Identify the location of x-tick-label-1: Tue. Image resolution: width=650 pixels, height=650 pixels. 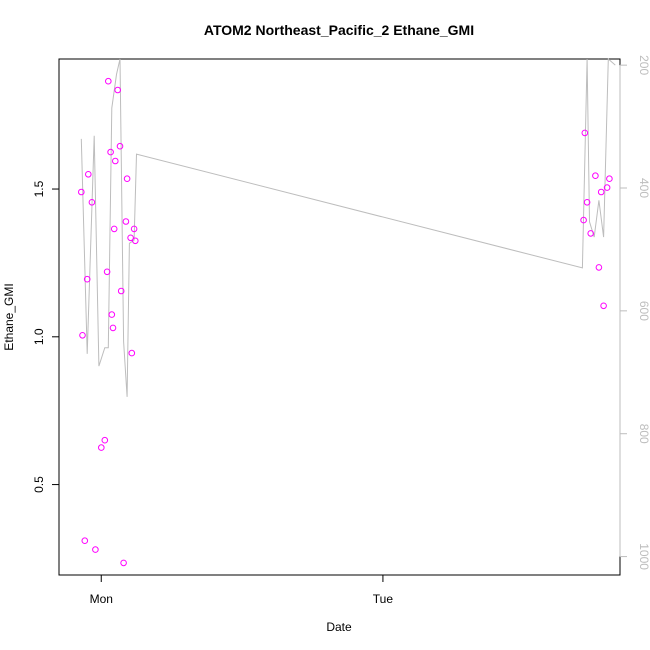
(383, 599).